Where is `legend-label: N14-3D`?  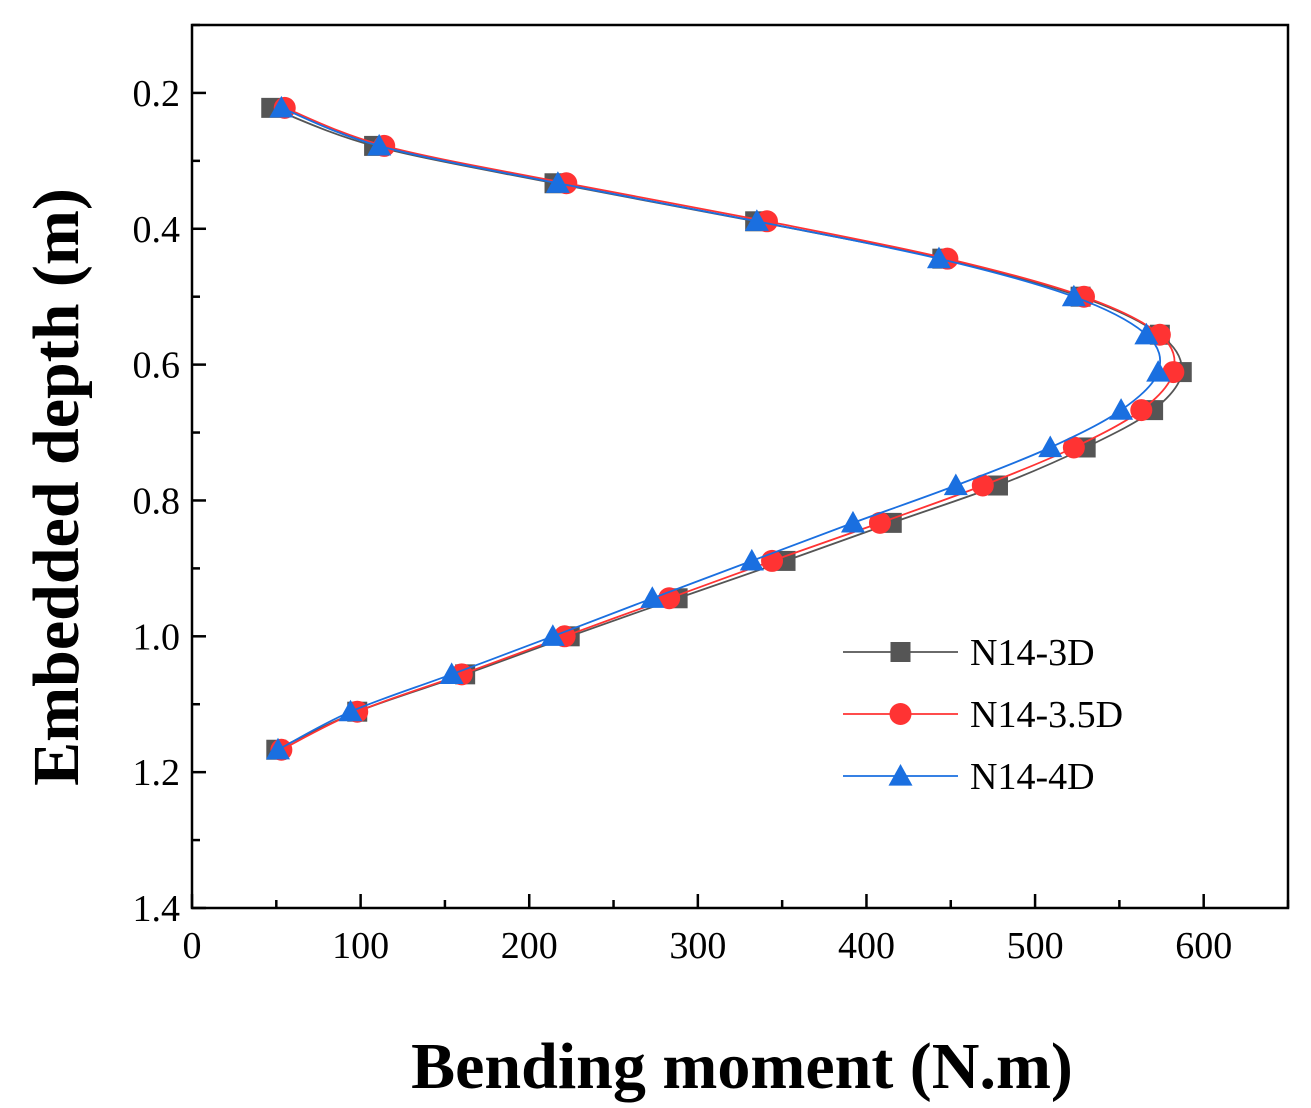
legend-label: N14-3D is located at coordinates (1032, 653).